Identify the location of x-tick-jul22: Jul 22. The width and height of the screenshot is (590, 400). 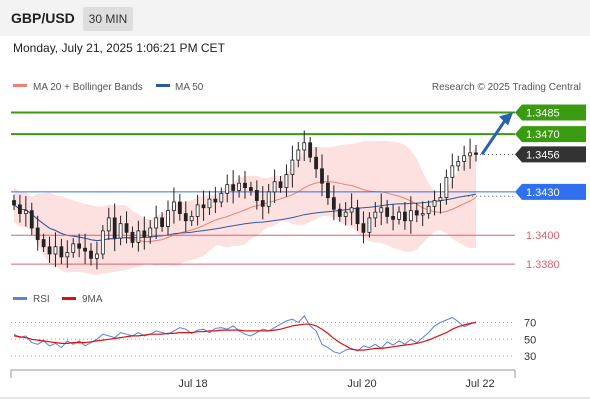
(479, 384).